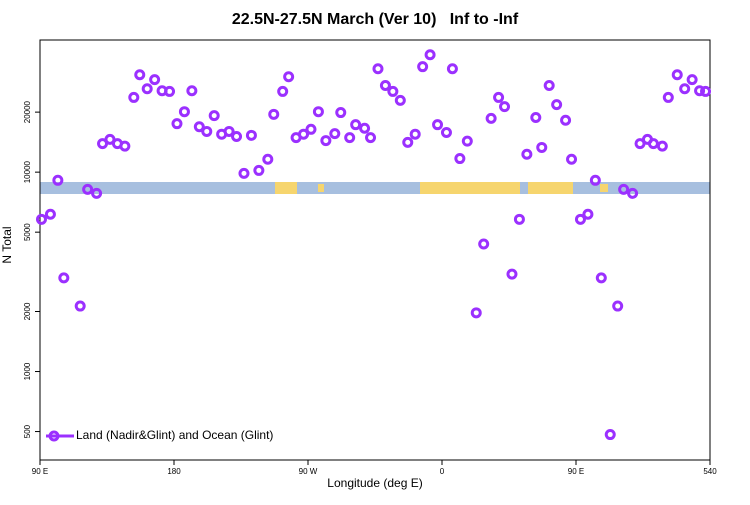 The image size is (750, 505). Describe the element at coordinates (27, 171) in the screenshot. I see `y-tick-label: 10000` at that location.